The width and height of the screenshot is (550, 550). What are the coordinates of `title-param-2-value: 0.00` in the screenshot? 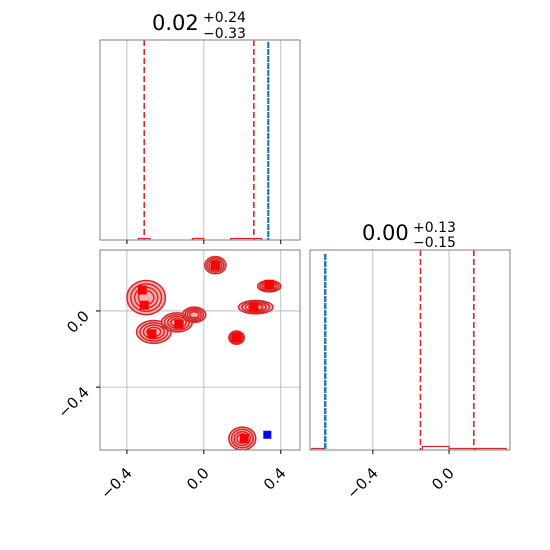 It's located at (385, 233).